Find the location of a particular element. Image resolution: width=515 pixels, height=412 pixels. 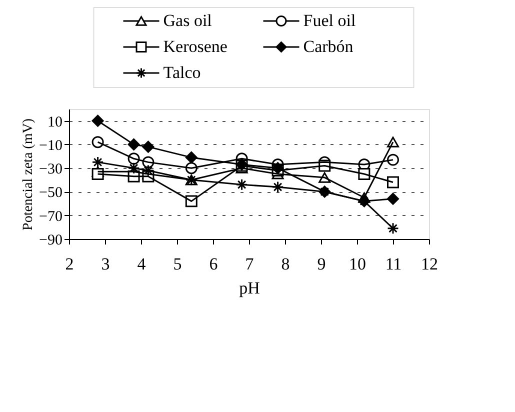

x-tick-label: 3 is located at coordinates (105, 264).